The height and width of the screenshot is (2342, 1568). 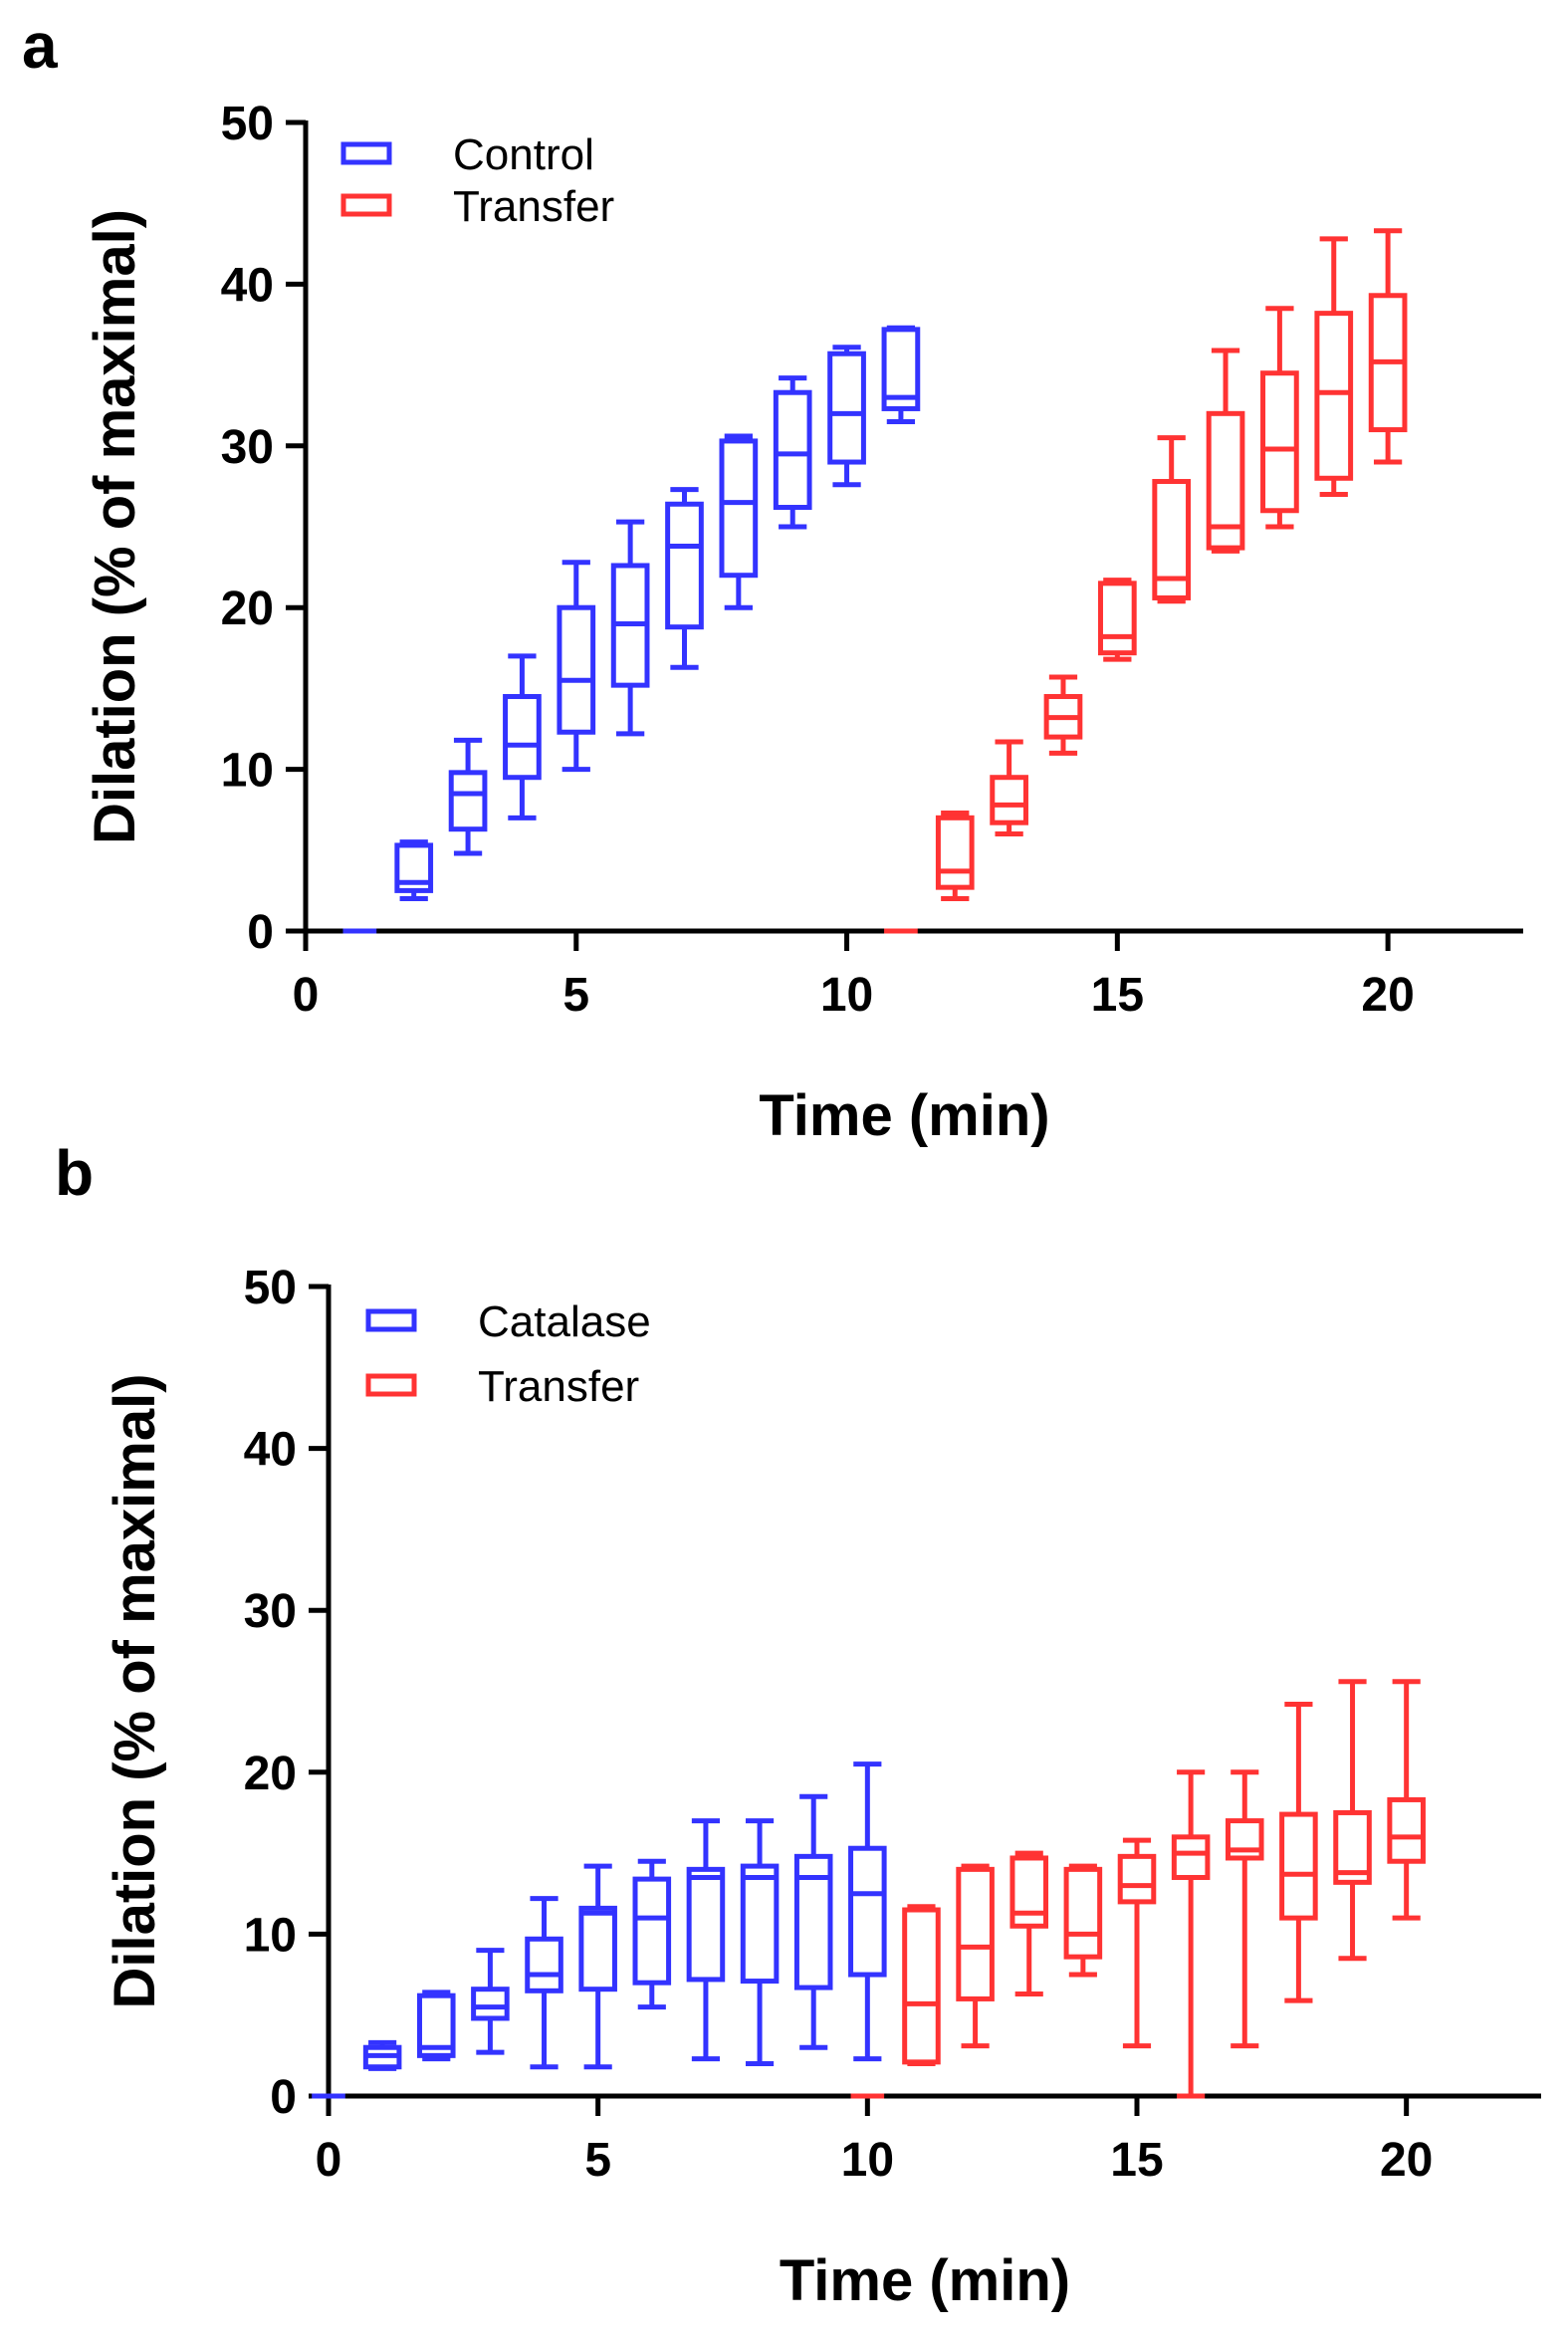 I want to click on legend-entry: Control, so click(x=467, y=154).